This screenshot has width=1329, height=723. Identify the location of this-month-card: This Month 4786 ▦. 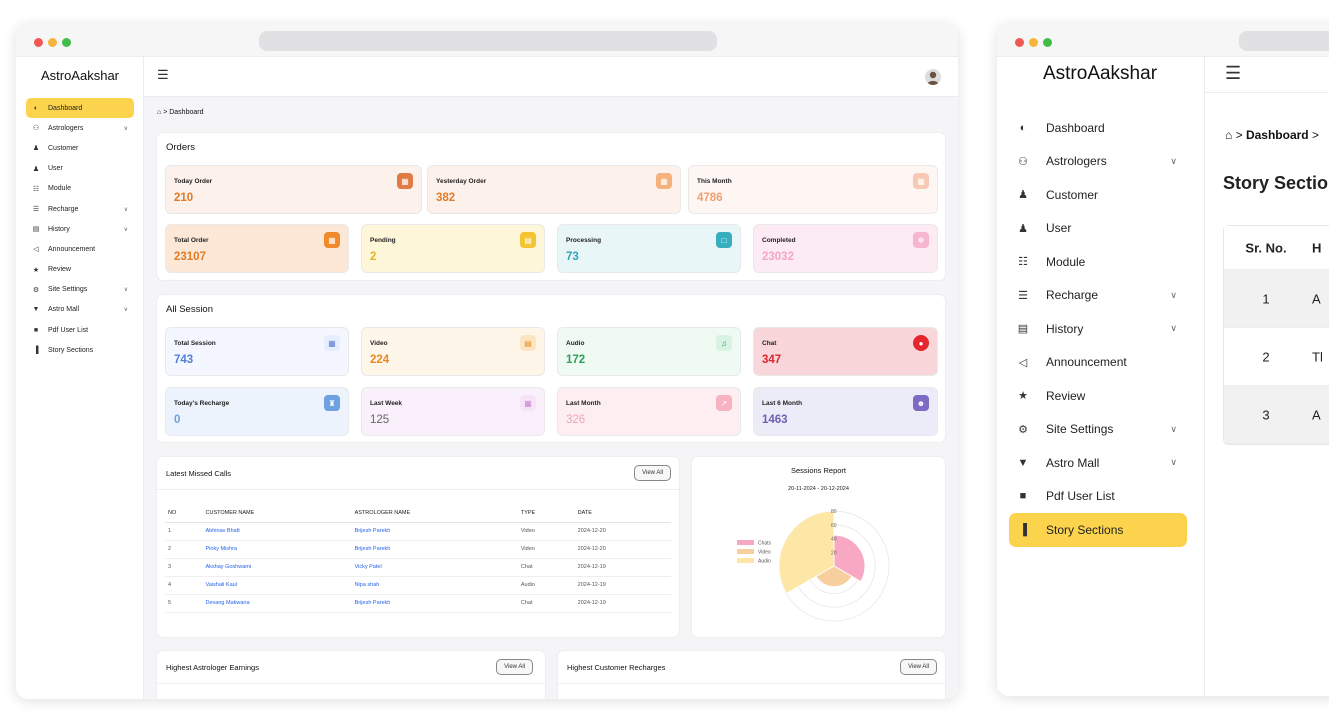
(813, 189).